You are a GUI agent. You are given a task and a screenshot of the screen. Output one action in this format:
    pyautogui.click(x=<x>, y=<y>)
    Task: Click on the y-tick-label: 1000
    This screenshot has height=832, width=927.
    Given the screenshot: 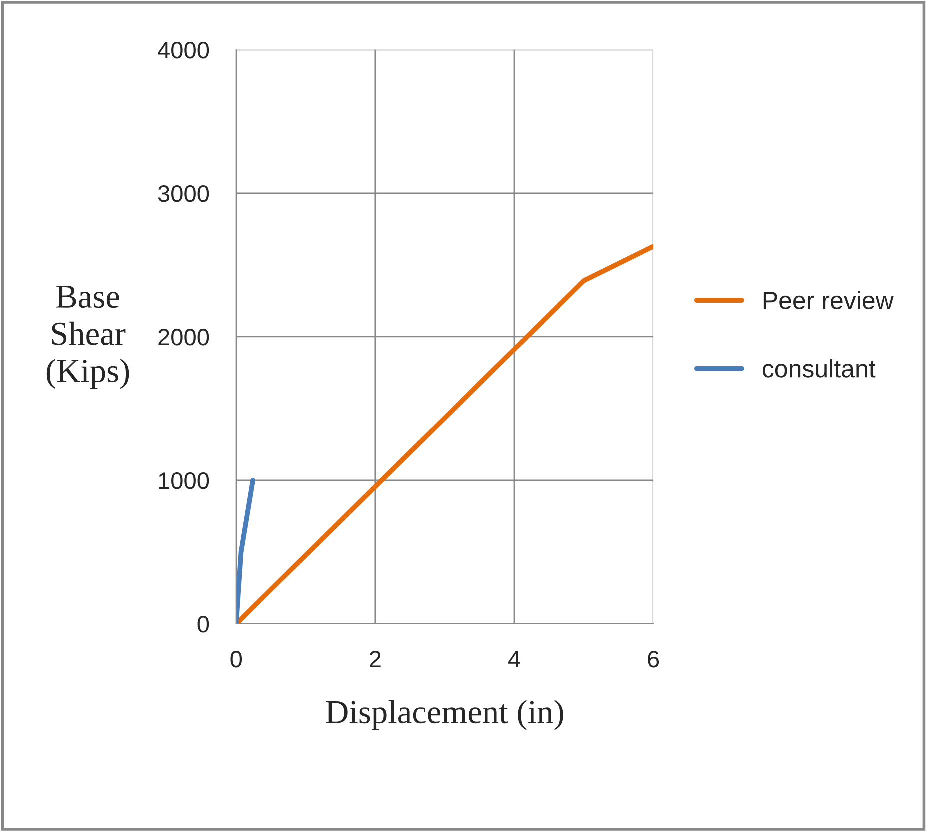 What is the action you would take?
    pyautogui.click(x=184, y=481)
    